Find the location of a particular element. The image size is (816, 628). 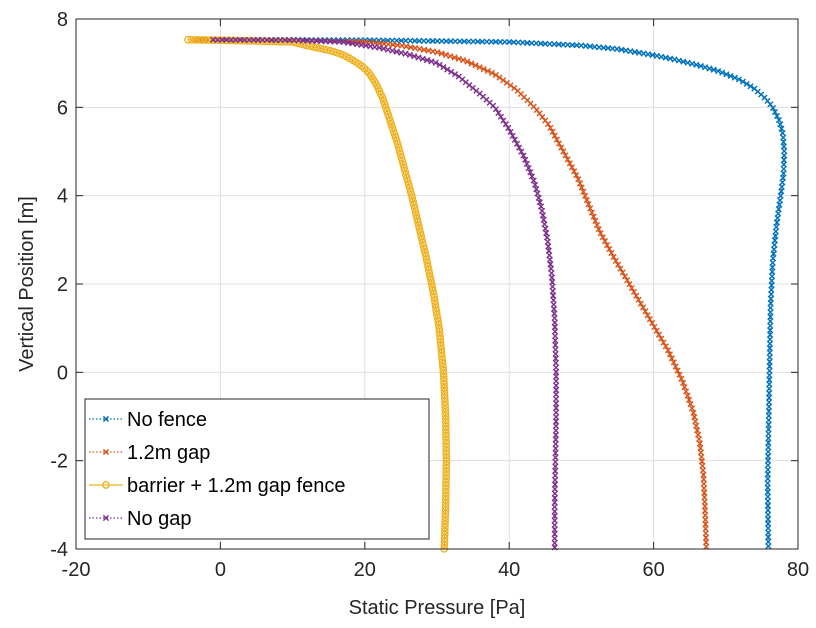

legend-item: barrier + 1.2m gap fence is located at coordinates (217, 486).